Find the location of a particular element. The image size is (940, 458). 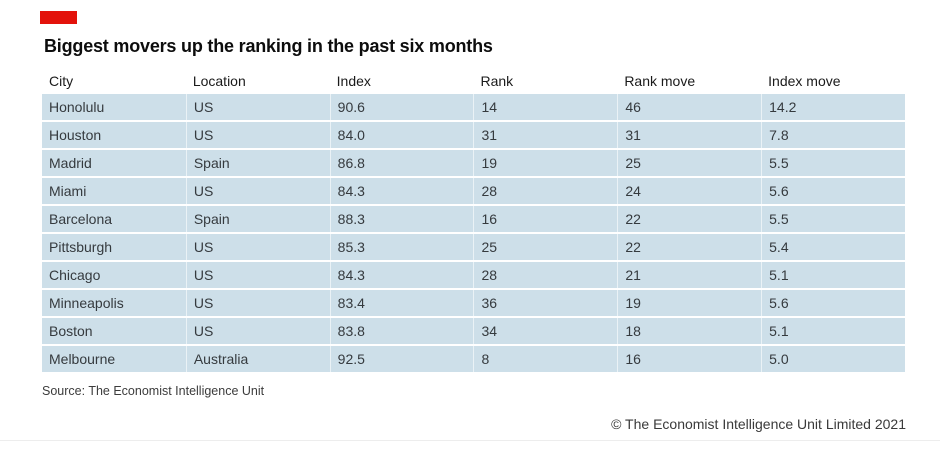

cell-rank: 25 is located at coordinates (545, 247).